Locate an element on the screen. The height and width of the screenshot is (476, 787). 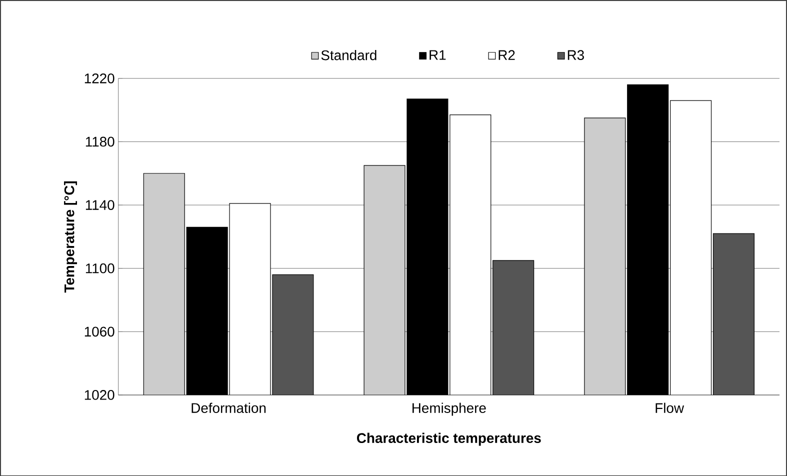
legend-label: R3 is located at coordinates (576, 55).